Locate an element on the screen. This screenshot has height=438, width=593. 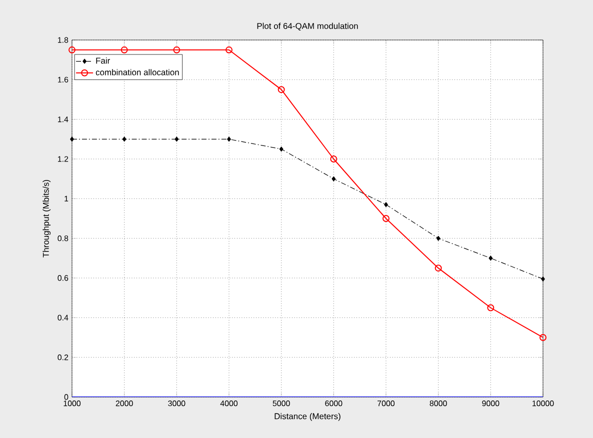
y-axis-title: Throughput (Mbits/s) is located at coordinates (46, 219).